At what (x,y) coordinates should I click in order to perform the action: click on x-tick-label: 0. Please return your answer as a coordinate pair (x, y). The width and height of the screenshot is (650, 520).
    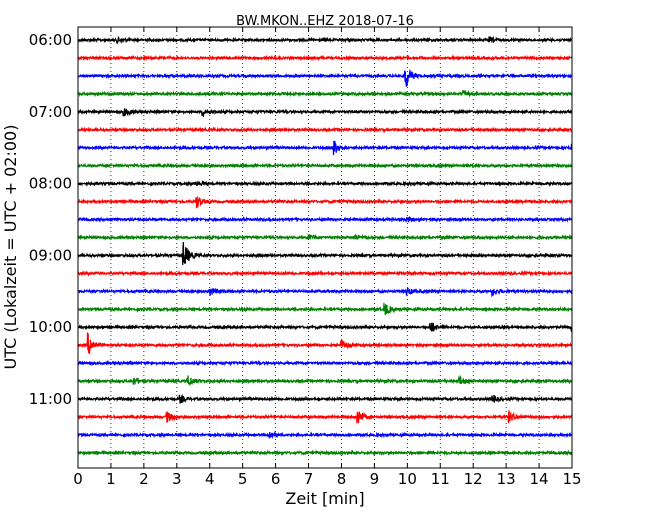
    Looking at the image, I should click on (78, 479).